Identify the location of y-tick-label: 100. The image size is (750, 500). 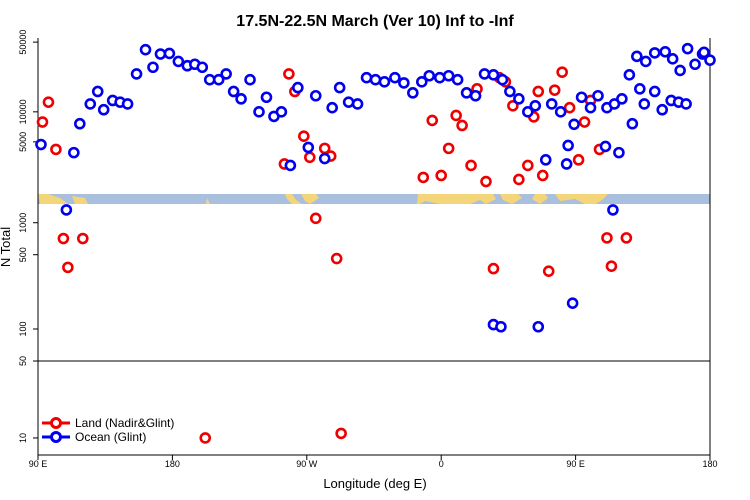
(23, 328).